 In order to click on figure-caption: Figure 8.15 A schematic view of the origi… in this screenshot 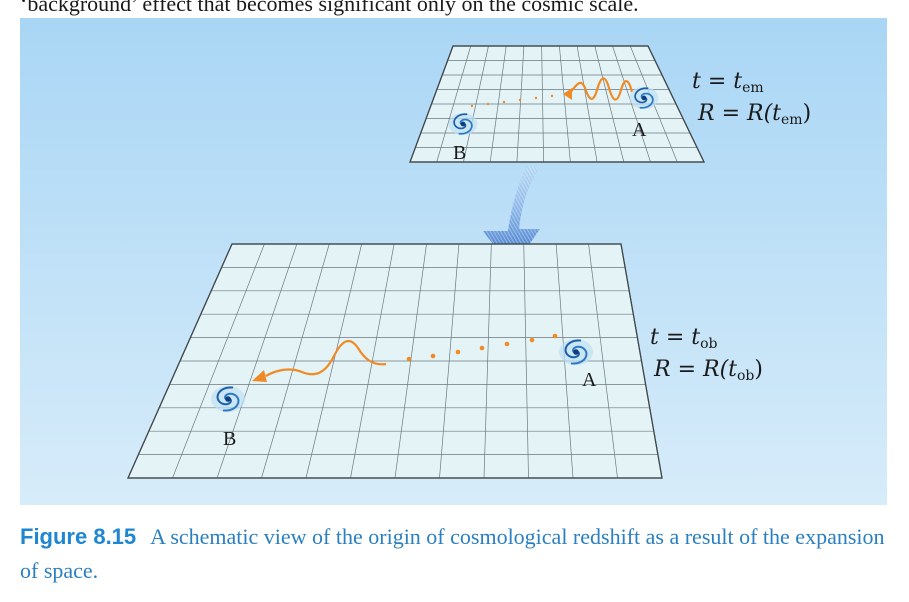, I will do `click(455, 554)`.